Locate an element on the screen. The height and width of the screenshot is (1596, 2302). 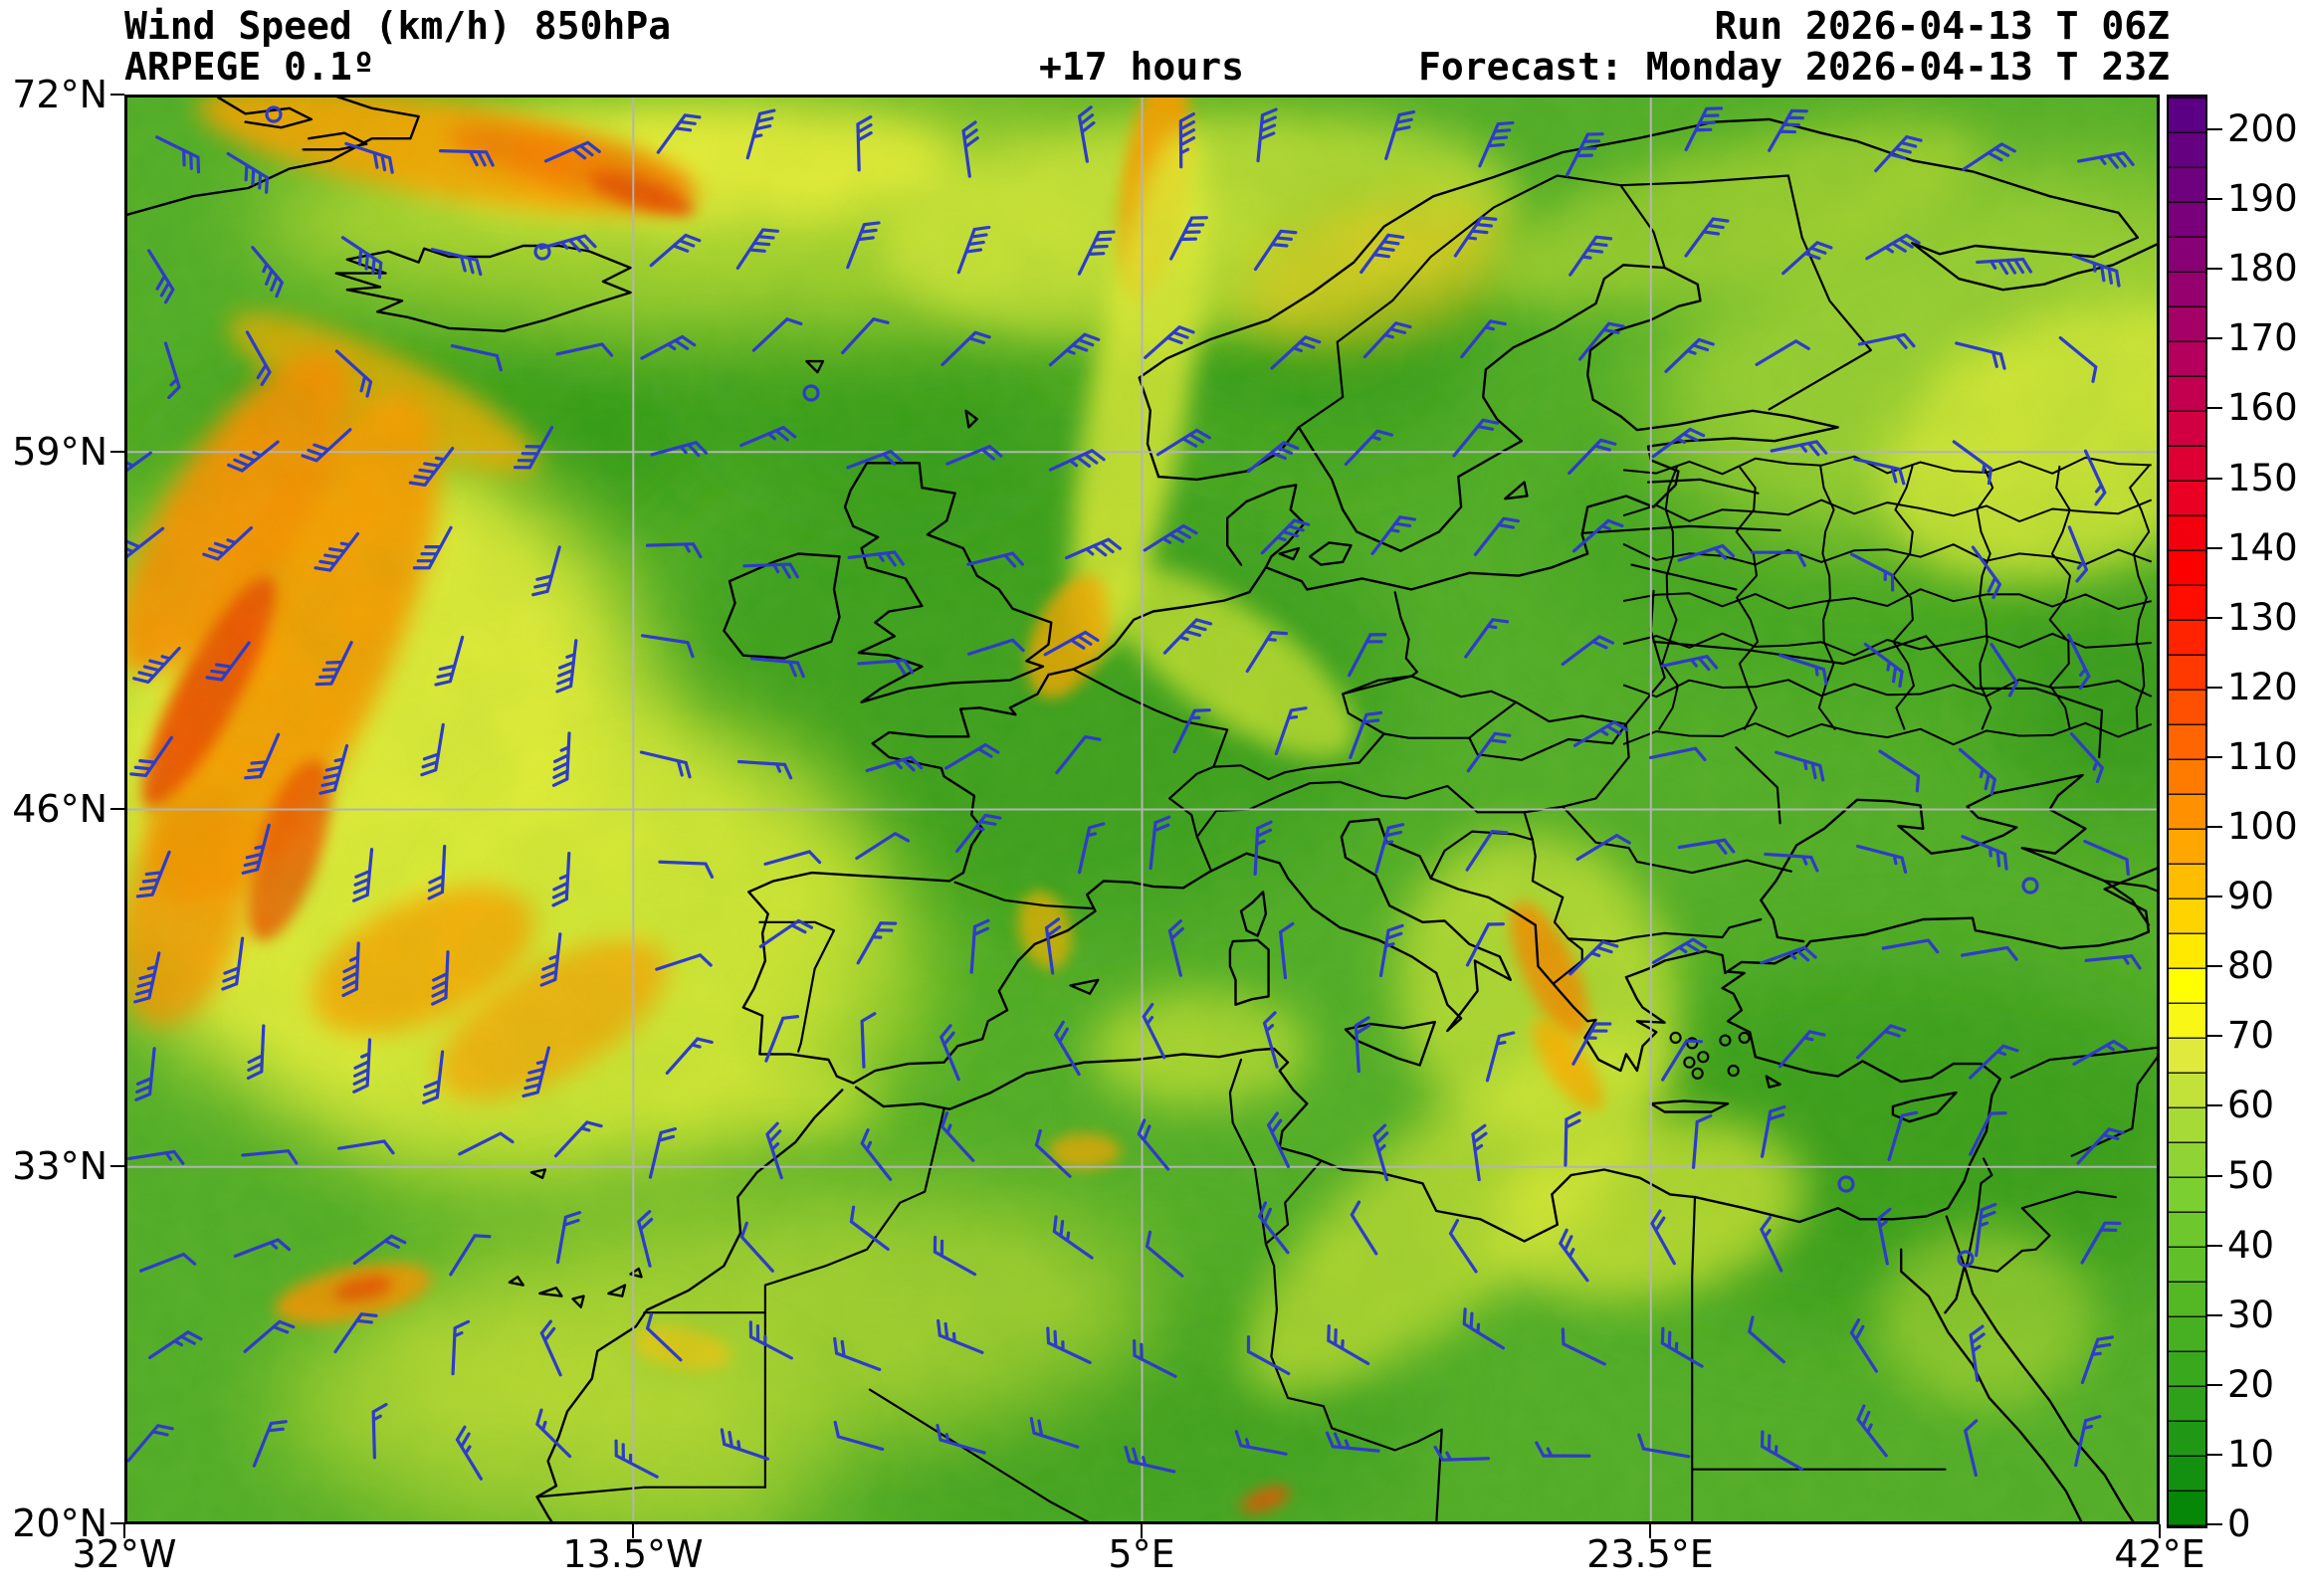
colorbar-tick-label: 10 is located at coordinates (2251, 1454).